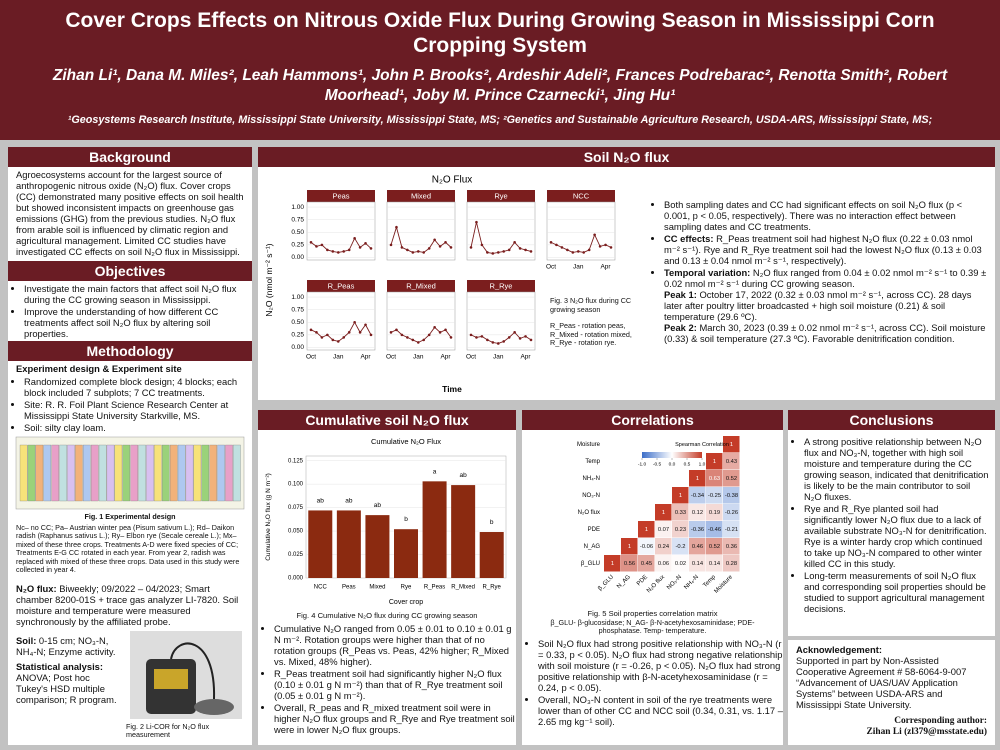 The width and height of the screenshot is (1000, 750). Describe the element at coordinates (663, 564) in the screenshot. I see `cell-label: 0.06` at that location.